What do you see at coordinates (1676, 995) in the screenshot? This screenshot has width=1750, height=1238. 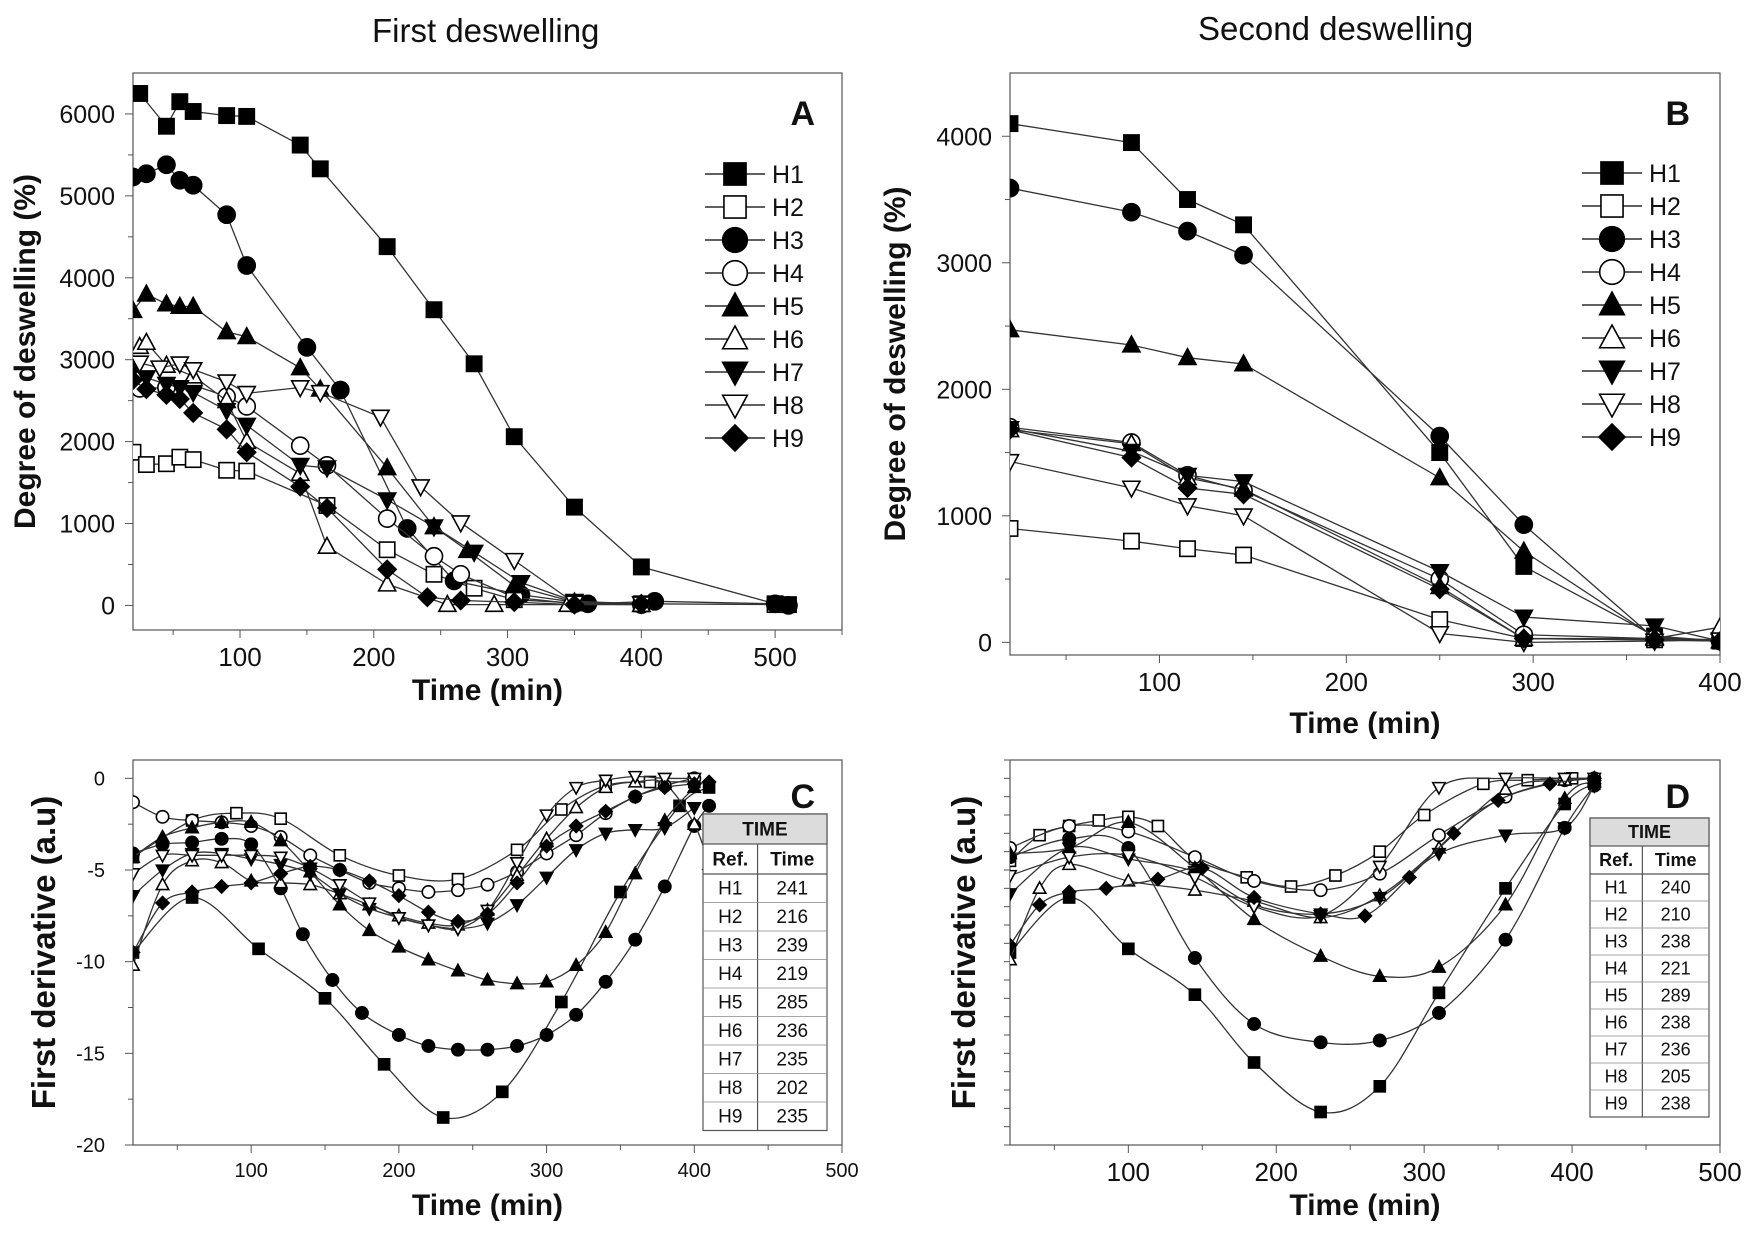 I see `table-cell-time: 289` at bounding box center [1676, 995].